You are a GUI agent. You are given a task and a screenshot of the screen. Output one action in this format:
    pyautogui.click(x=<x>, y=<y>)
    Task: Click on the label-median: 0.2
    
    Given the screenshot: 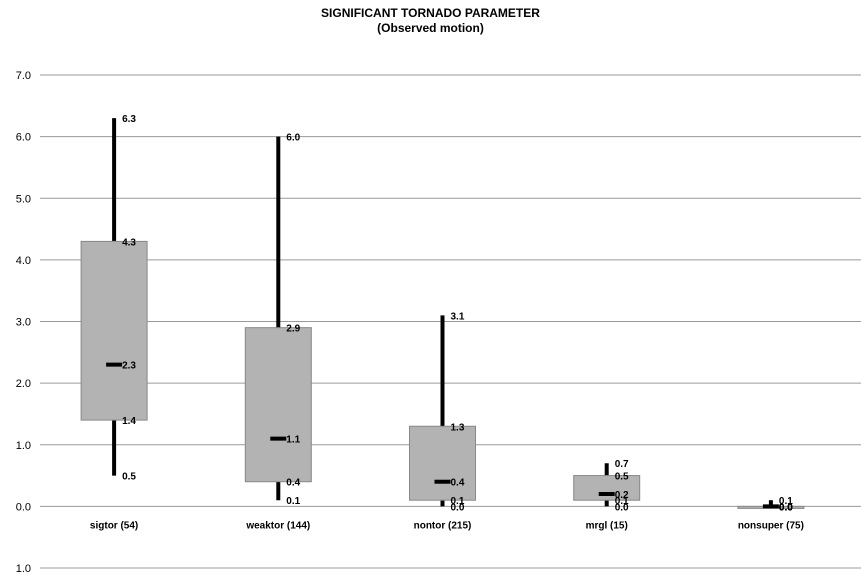 What is the action you would take?
    pyautogui.click(x=622, y=495)
    